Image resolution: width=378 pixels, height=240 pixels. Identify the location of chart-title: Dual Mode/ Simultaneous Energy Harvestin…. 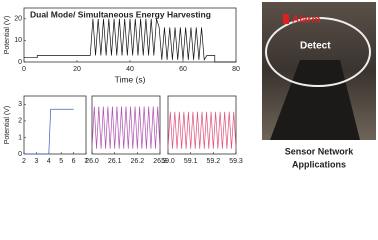
(120, 14).